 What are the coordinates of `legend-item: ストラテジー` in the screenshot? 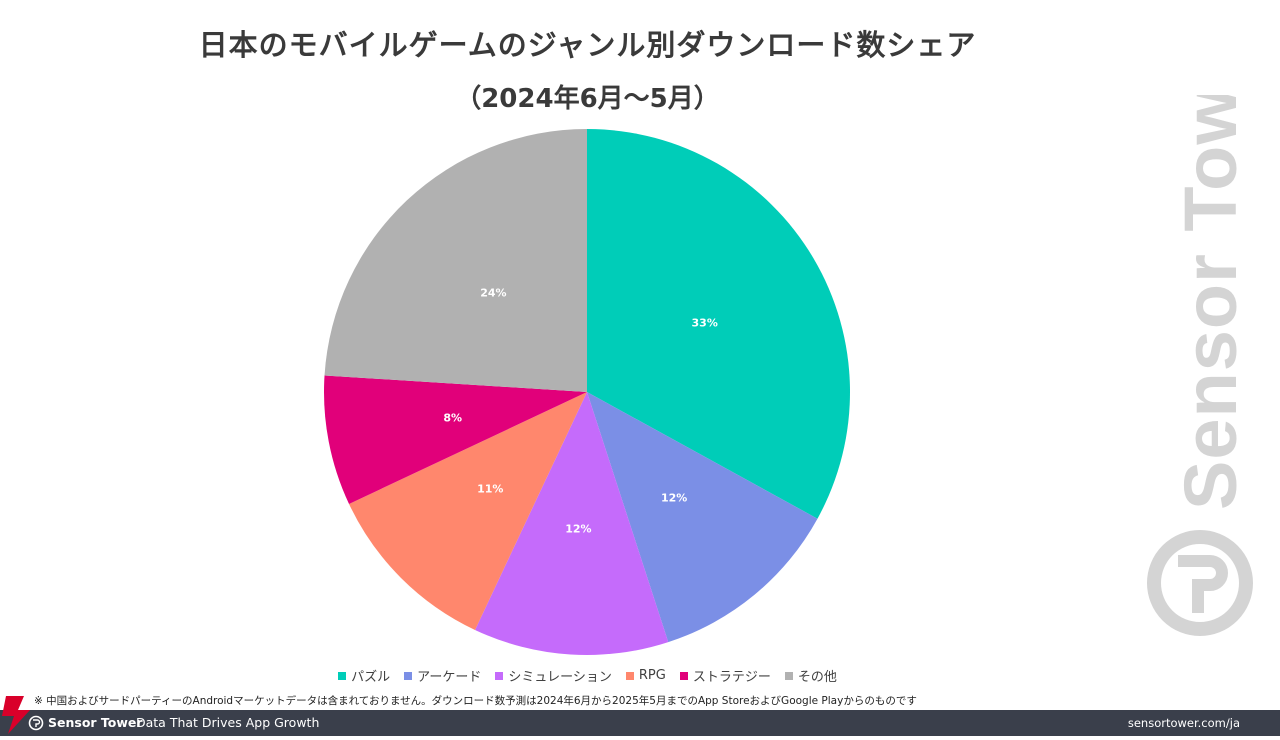 It's located at (725, 675).